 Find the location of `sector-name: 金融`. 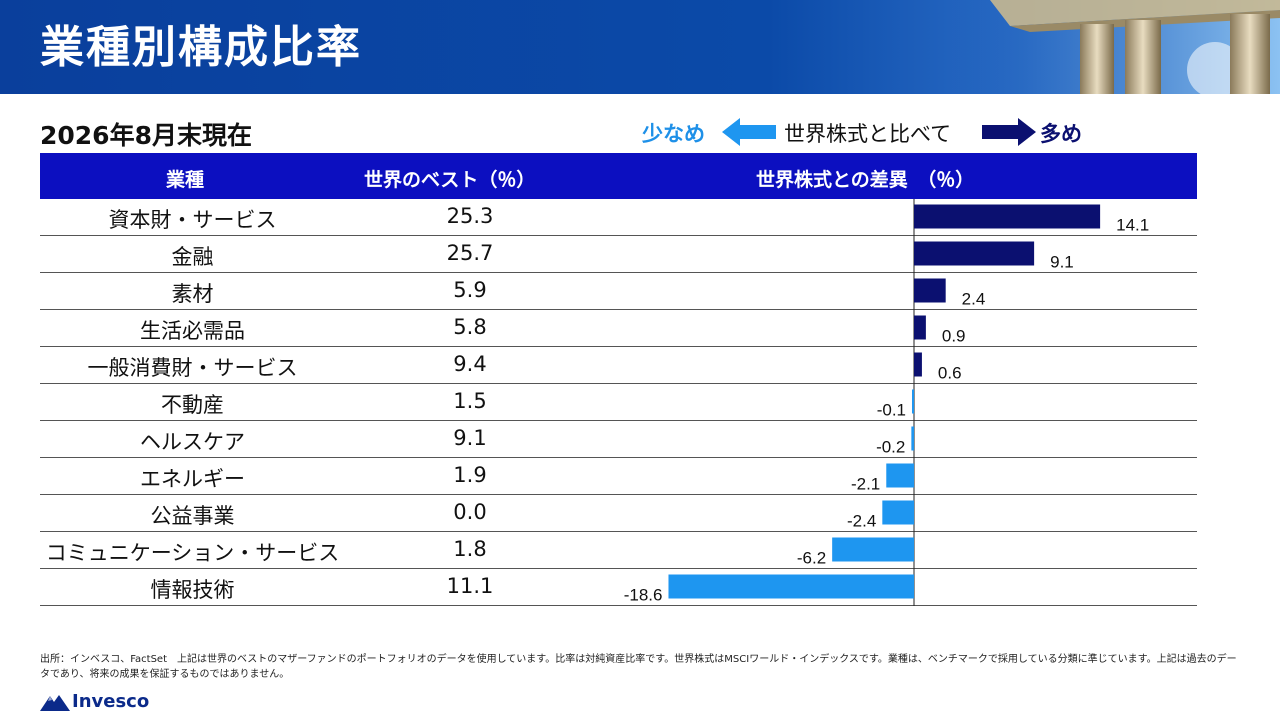

sector-name: 金融 is located at coordinates (192, 257).